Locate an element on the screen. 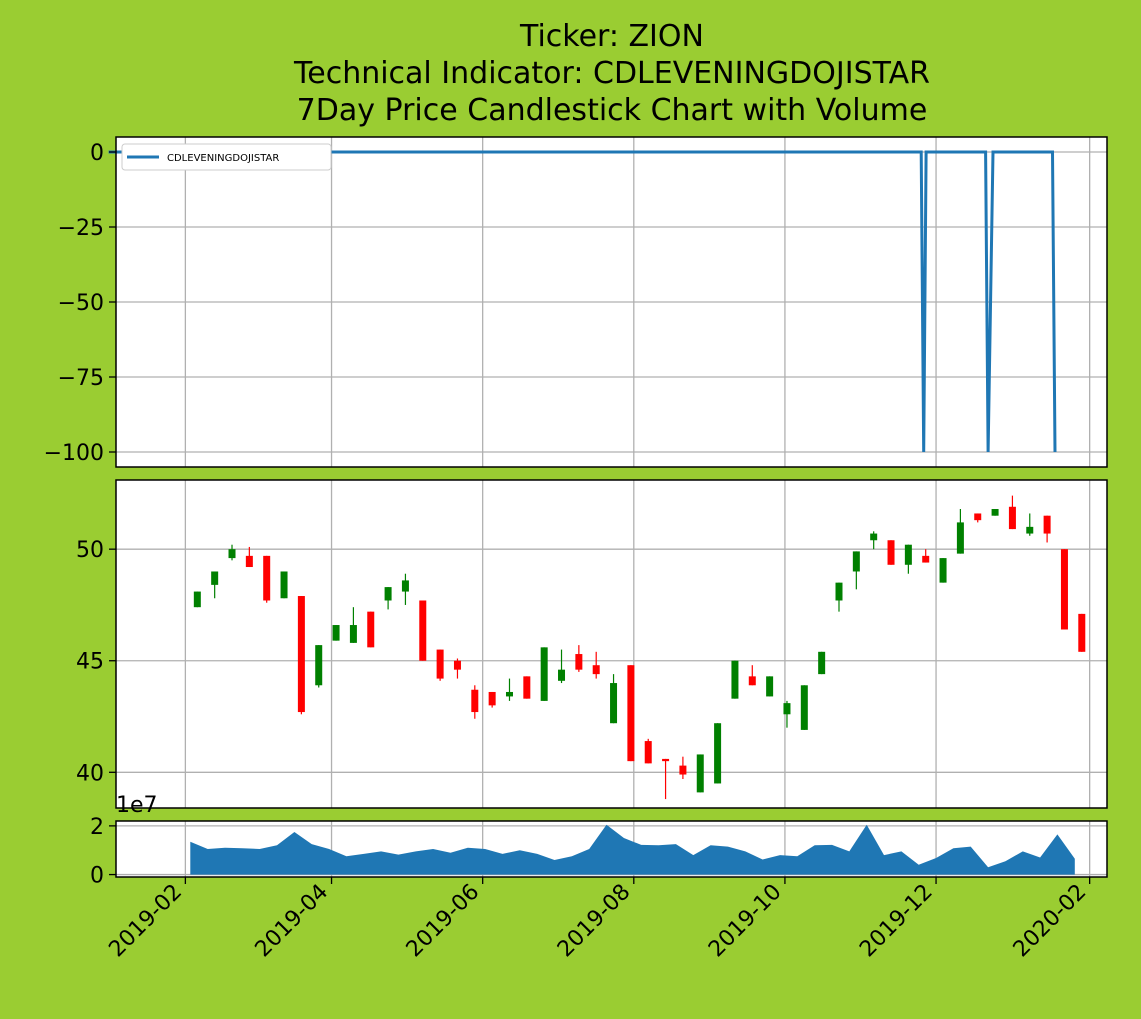 Image resolution: width=1141 pixels, height=1019 pixels. volume-scale-label: 1e7 is located at coordinates (137, 805).